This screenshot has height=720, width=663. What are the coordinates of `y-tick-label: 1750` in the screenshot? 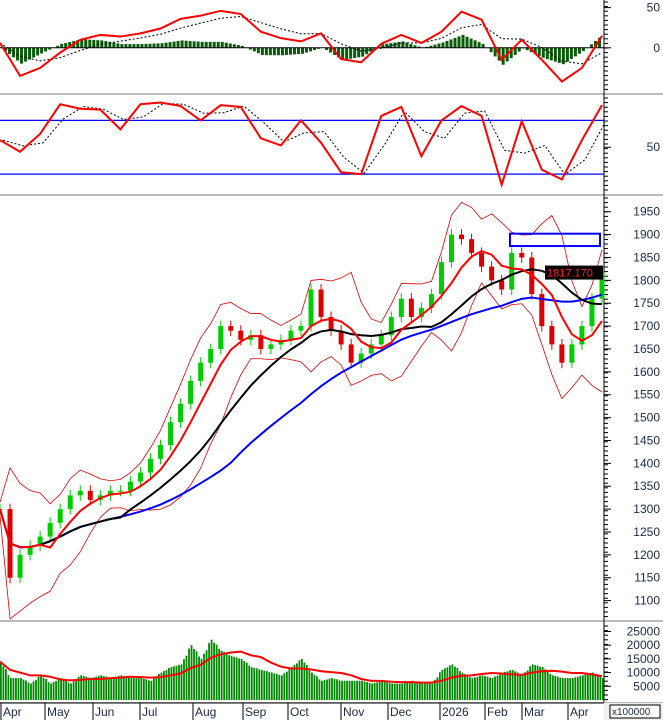 It's located at (646, 303).